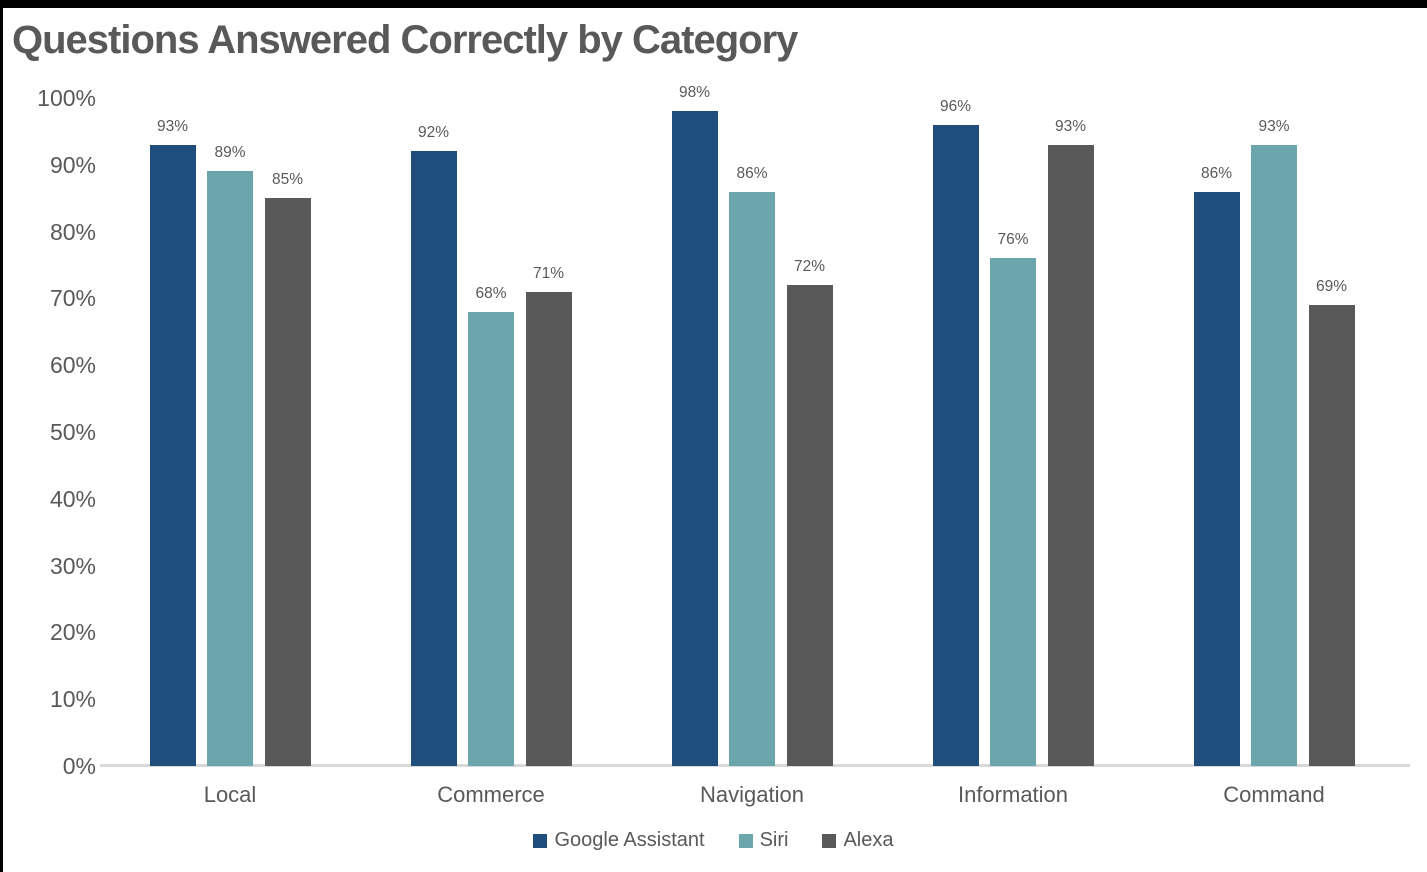 The width and height of the screenshot is (1427, 872). I want to click on bar-alexa-command, so click(1331, 535).